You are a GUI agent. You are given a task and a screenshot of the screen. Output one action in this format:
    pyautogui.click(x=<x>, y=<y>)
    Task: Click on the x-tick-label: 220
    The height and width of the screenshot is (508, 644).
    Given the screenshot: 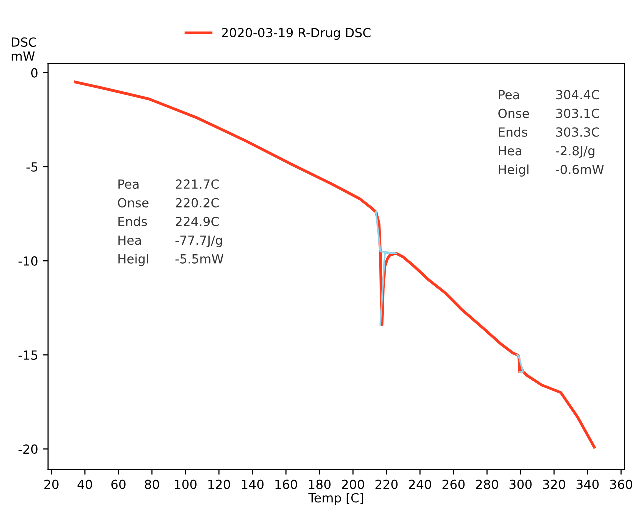 What is the action you would take?
    pyautogui.click(x=387, y=485)
    